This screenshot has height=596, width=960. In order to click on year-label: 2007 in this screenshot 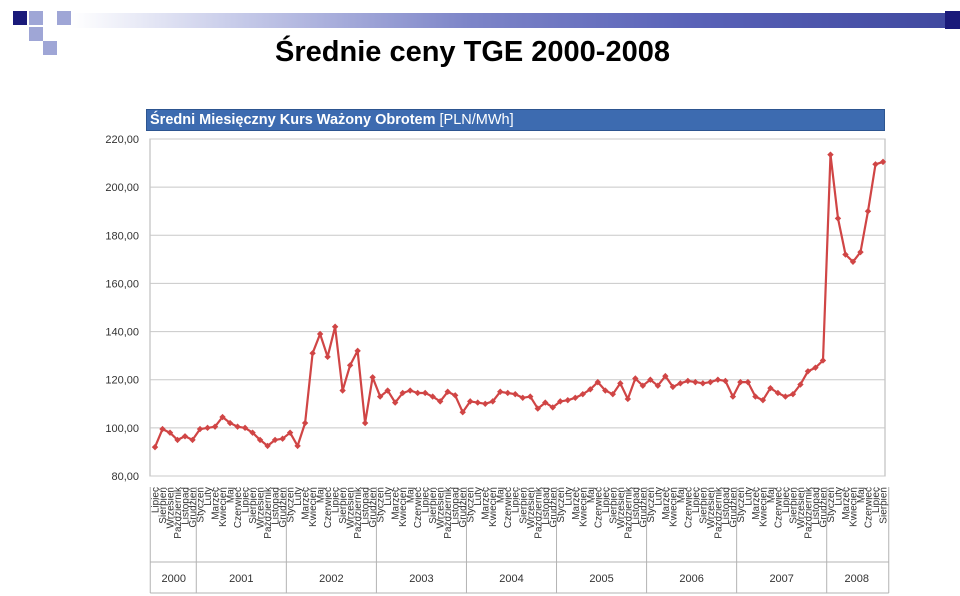, I will do `click(781, 579)`.